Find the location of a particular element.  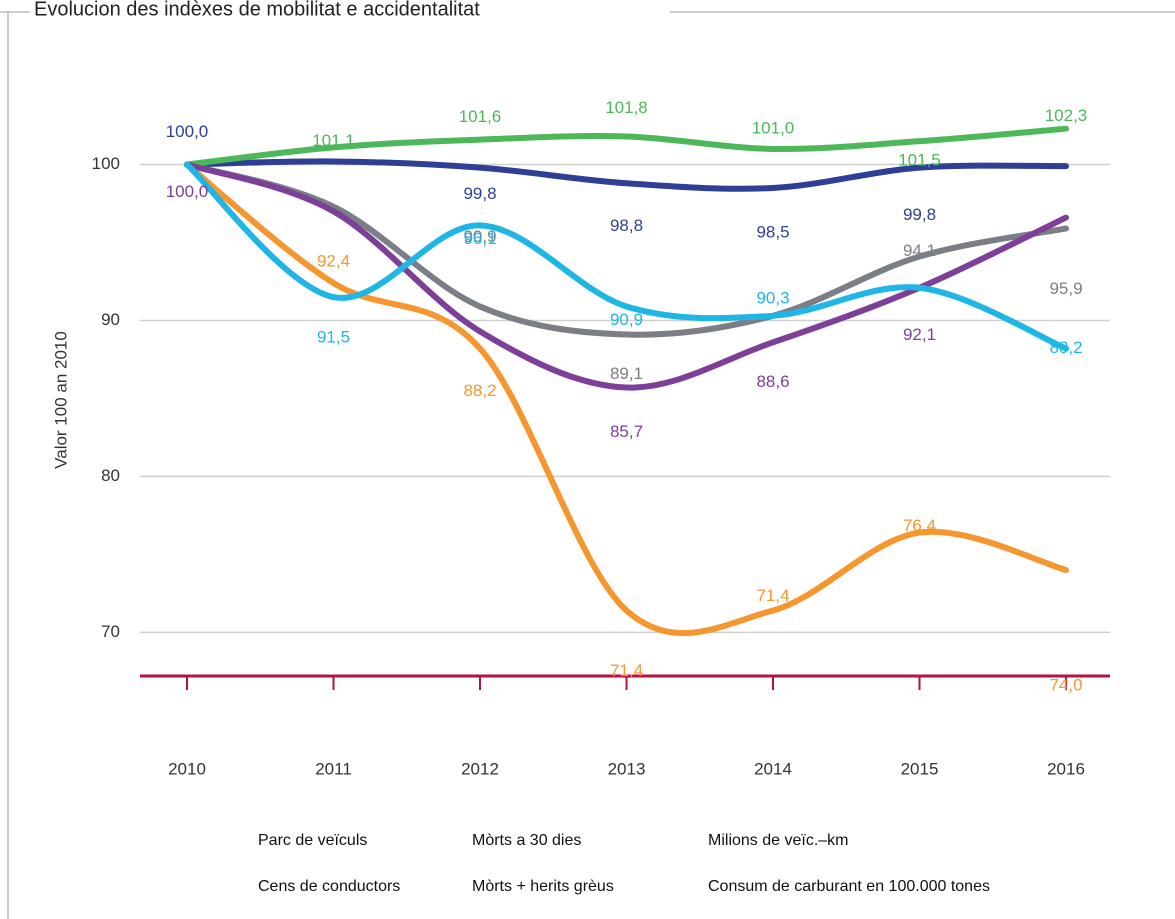

data-label: 96,1 is located at coordinates (479, 238).